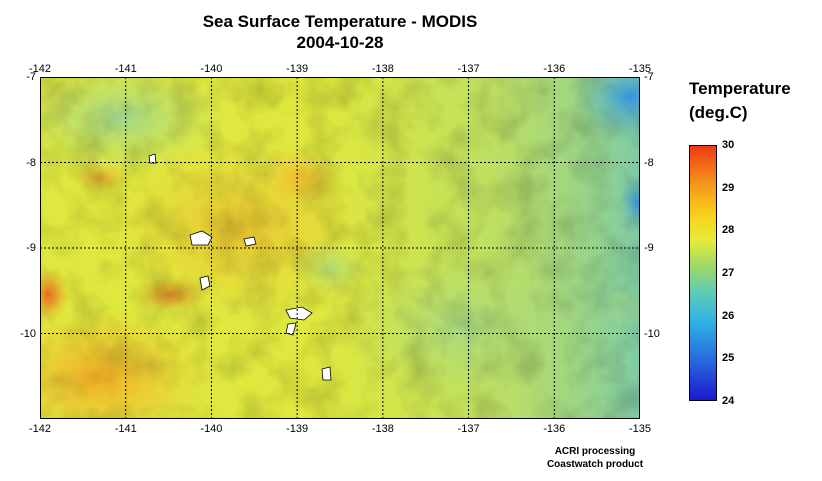 Image resolution: width=822 pixels, height=481 pixels. I want to click on lon-label-bottom: -142, so click(40, 429).